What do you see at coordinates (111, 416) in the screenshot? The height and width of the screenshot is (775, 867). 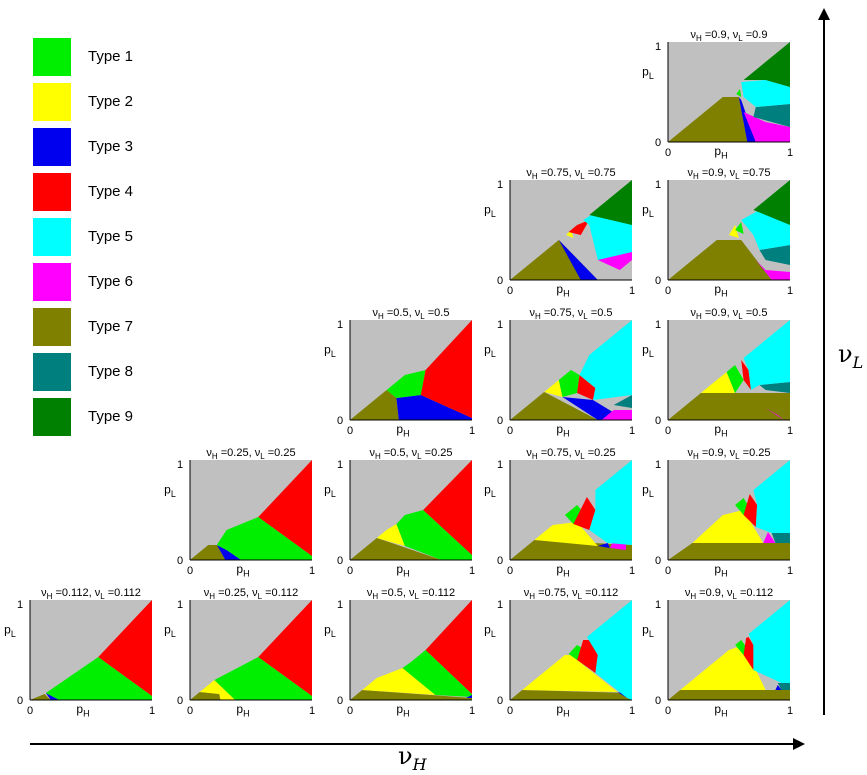 I see `legend-label: Type 9` at bounding box center [111, 416].